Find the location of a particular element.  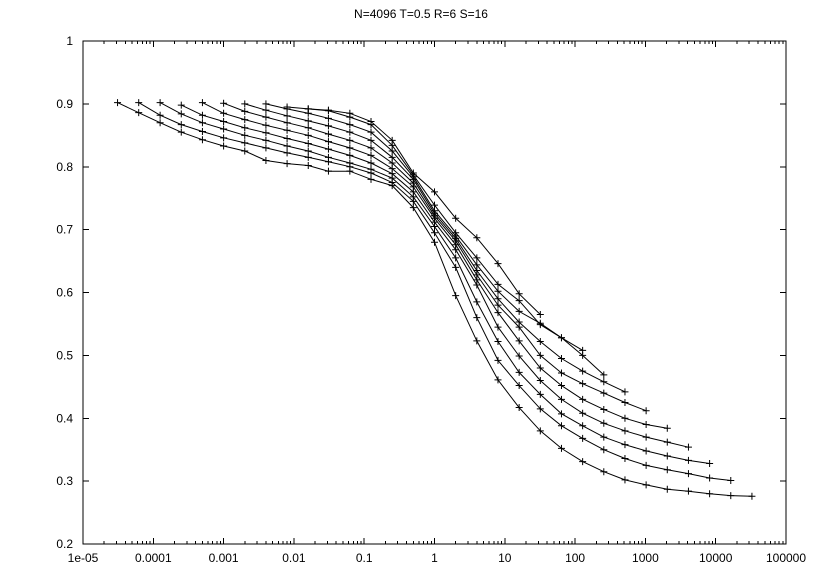

chart-title: N=4096 T=0.5 R=6 S=16 is located at coordinates (421, 14).